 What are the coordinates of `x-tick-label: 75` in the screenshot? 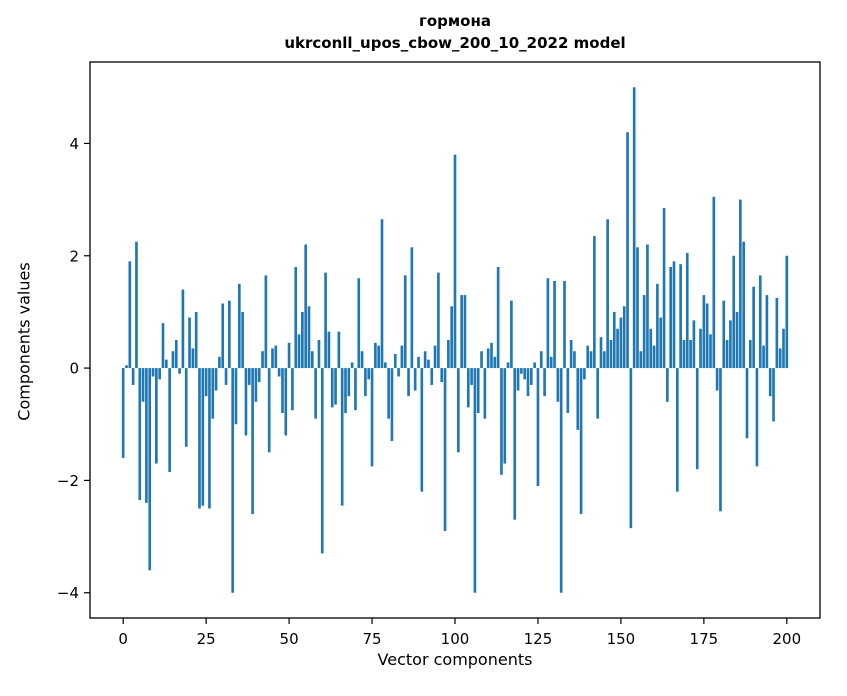 It's located at (371, 639).